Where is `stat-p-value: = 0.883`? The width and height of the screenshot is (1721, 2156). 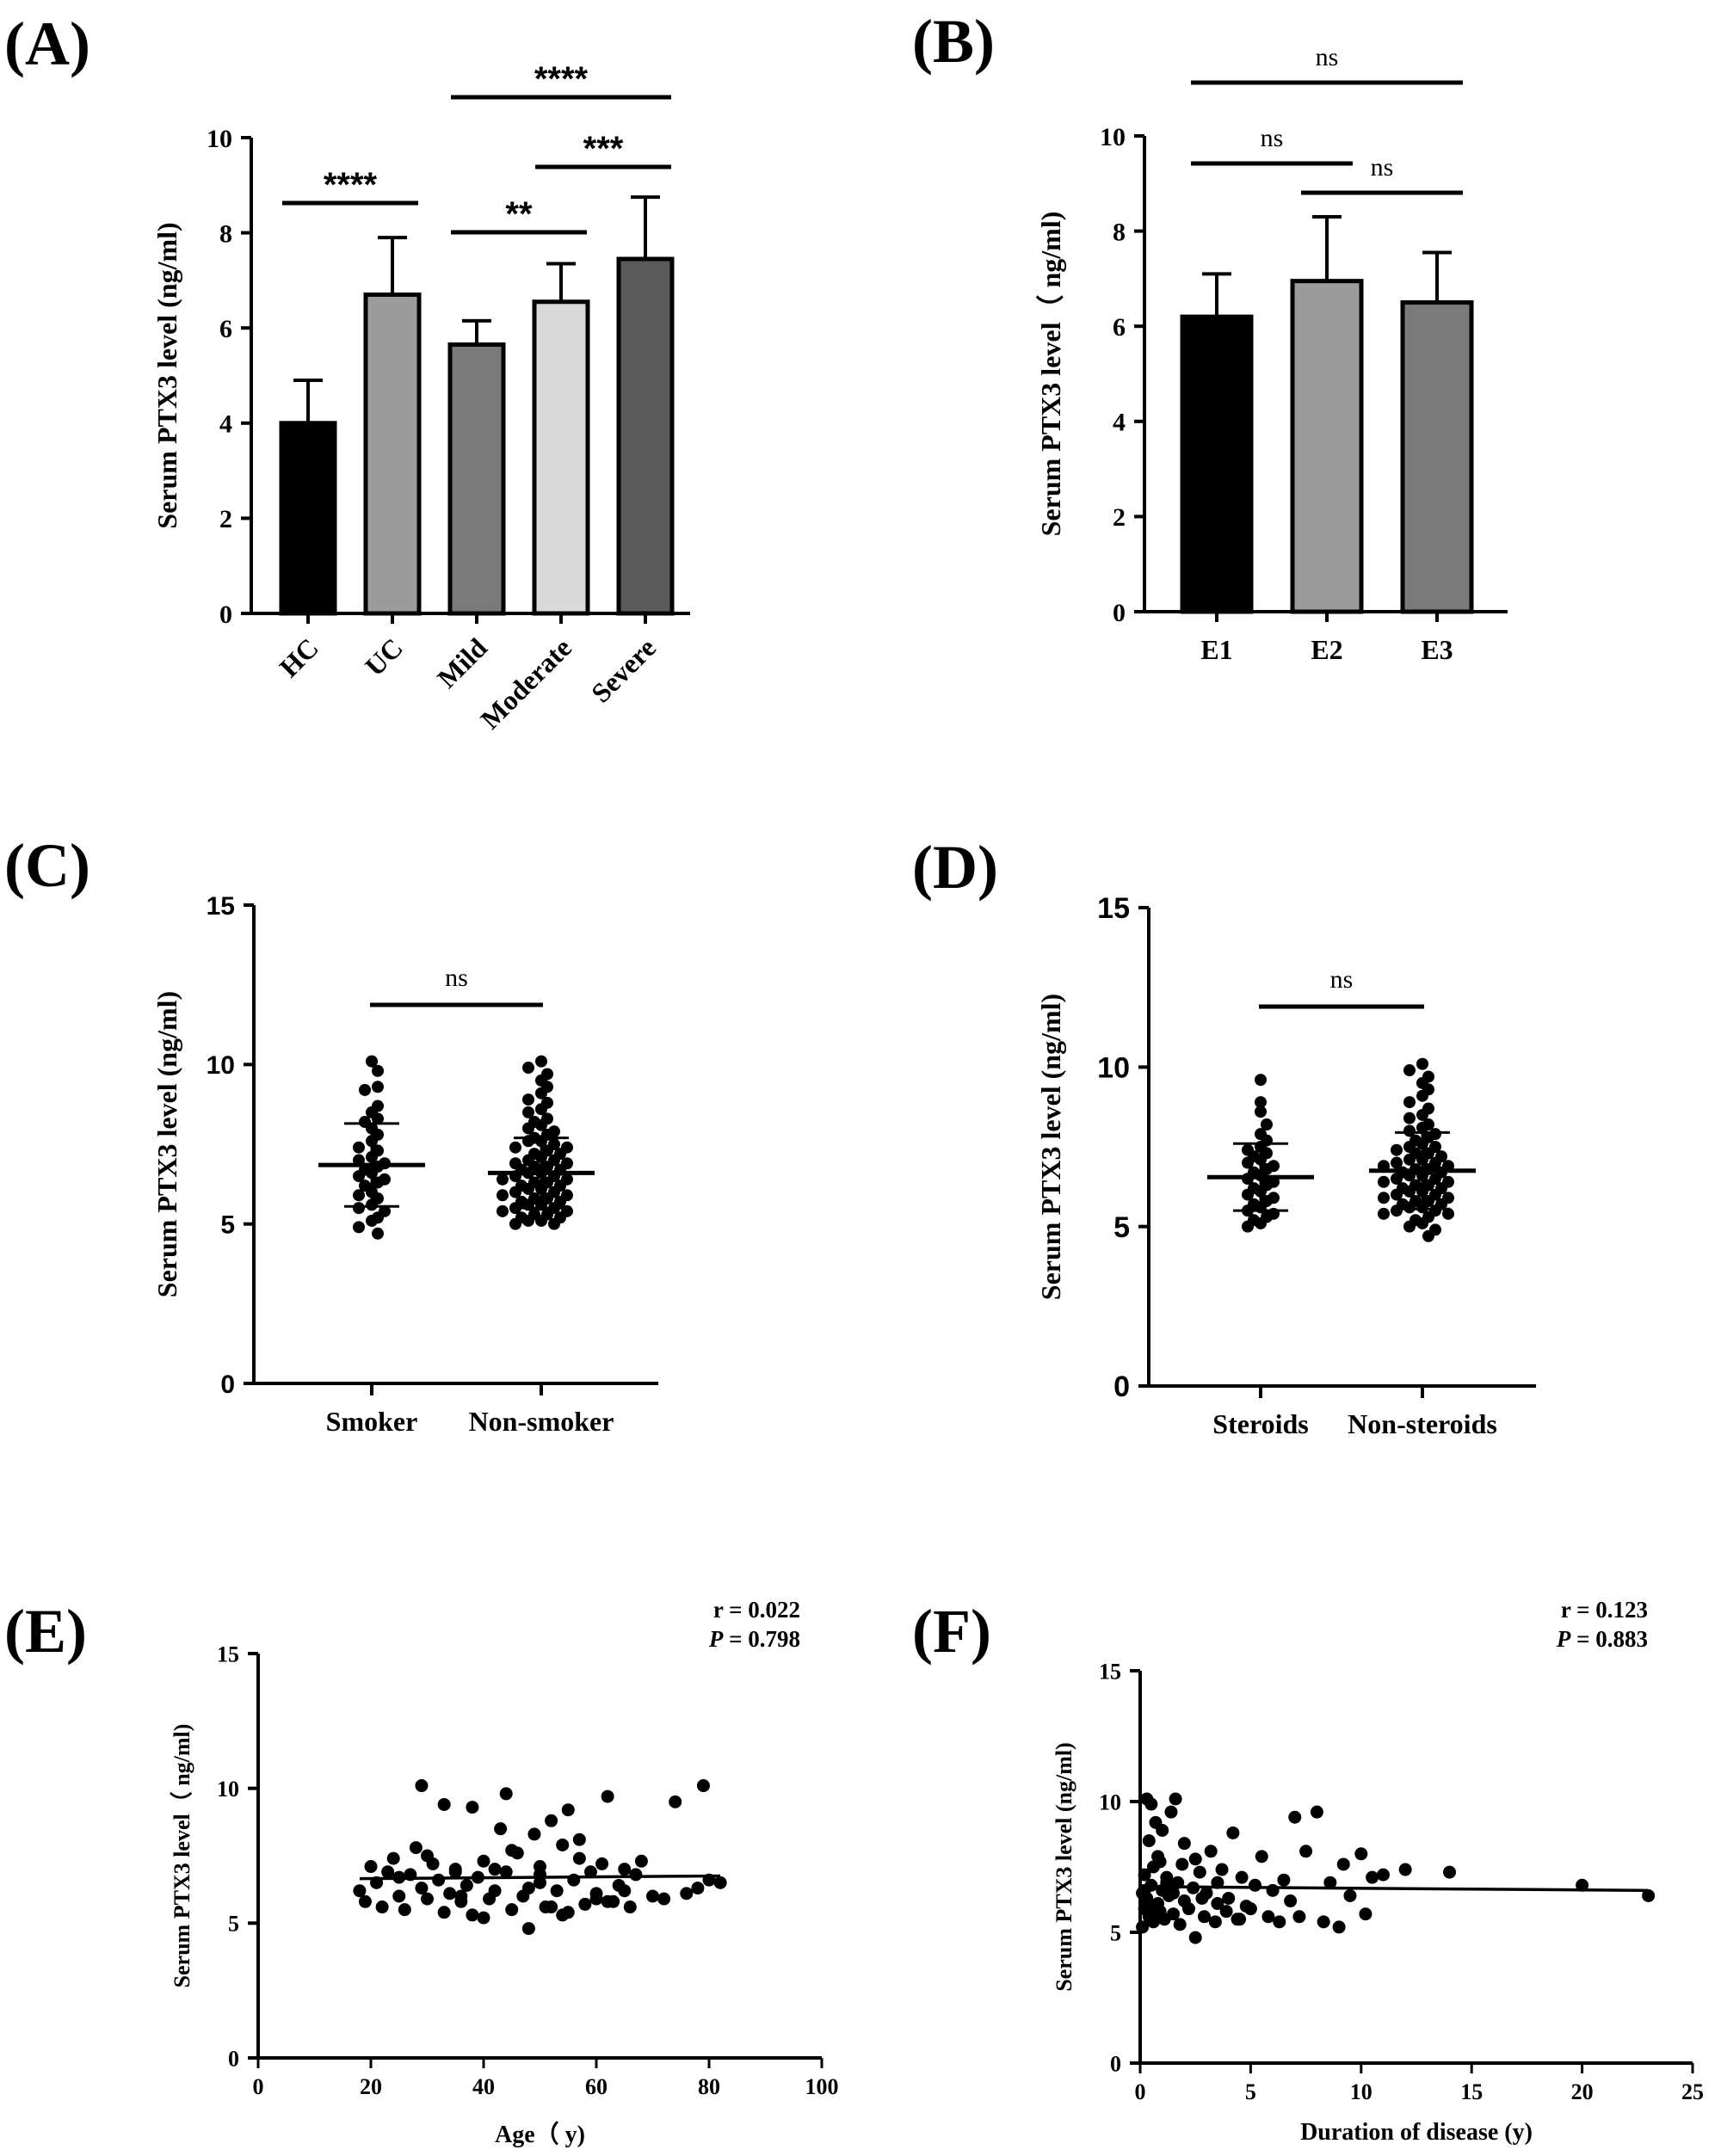 stat-p-value: = 0.883 is located at coordinates (1609, 1639).